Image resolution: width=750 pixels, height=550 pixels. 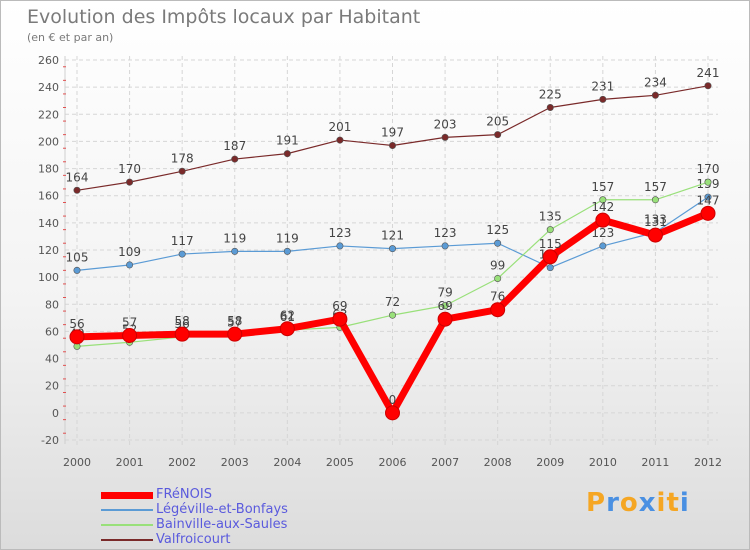 What do you see at coordinates (52, 304) in the screenshot?
I see `y-tick-label: 80` at bounding box center [52, 304].